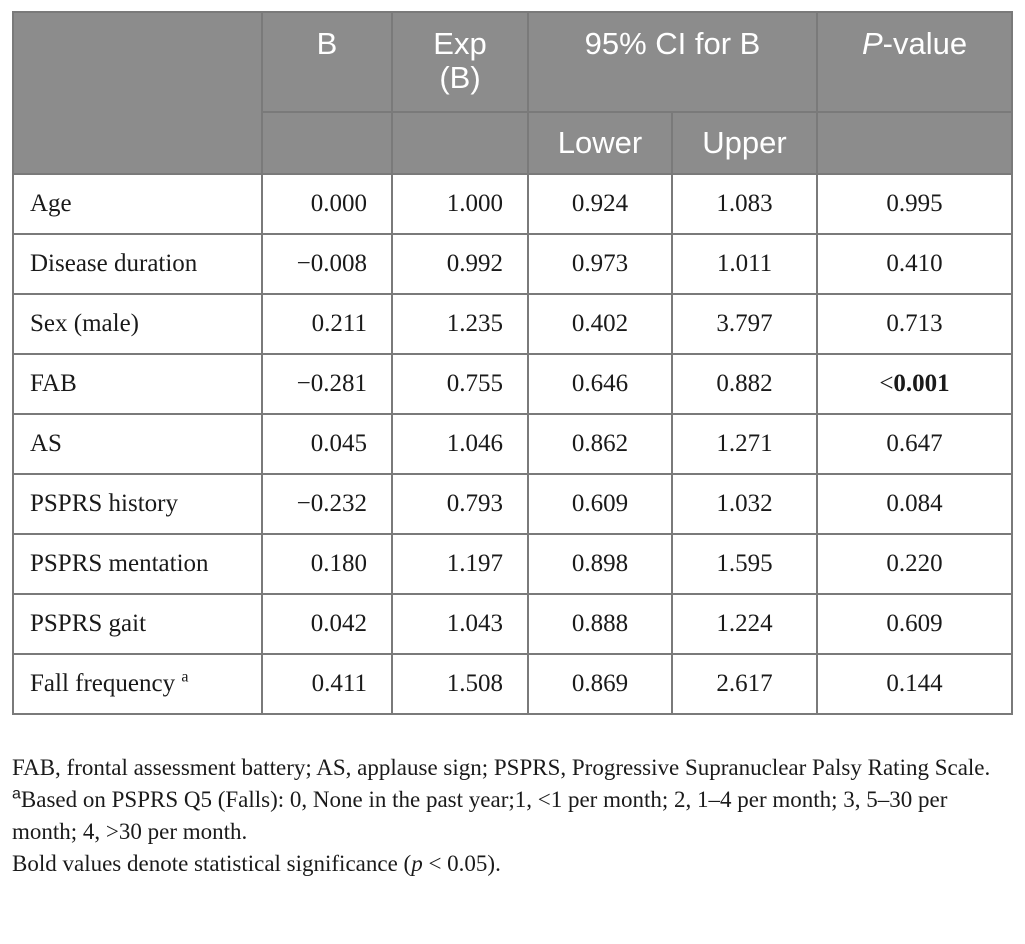 The height and width of the screenshot is (944, 1025). I want to click on table-row: FAB −0.281 0.755 0.646 0.882 <0.001, so click(512, 384).